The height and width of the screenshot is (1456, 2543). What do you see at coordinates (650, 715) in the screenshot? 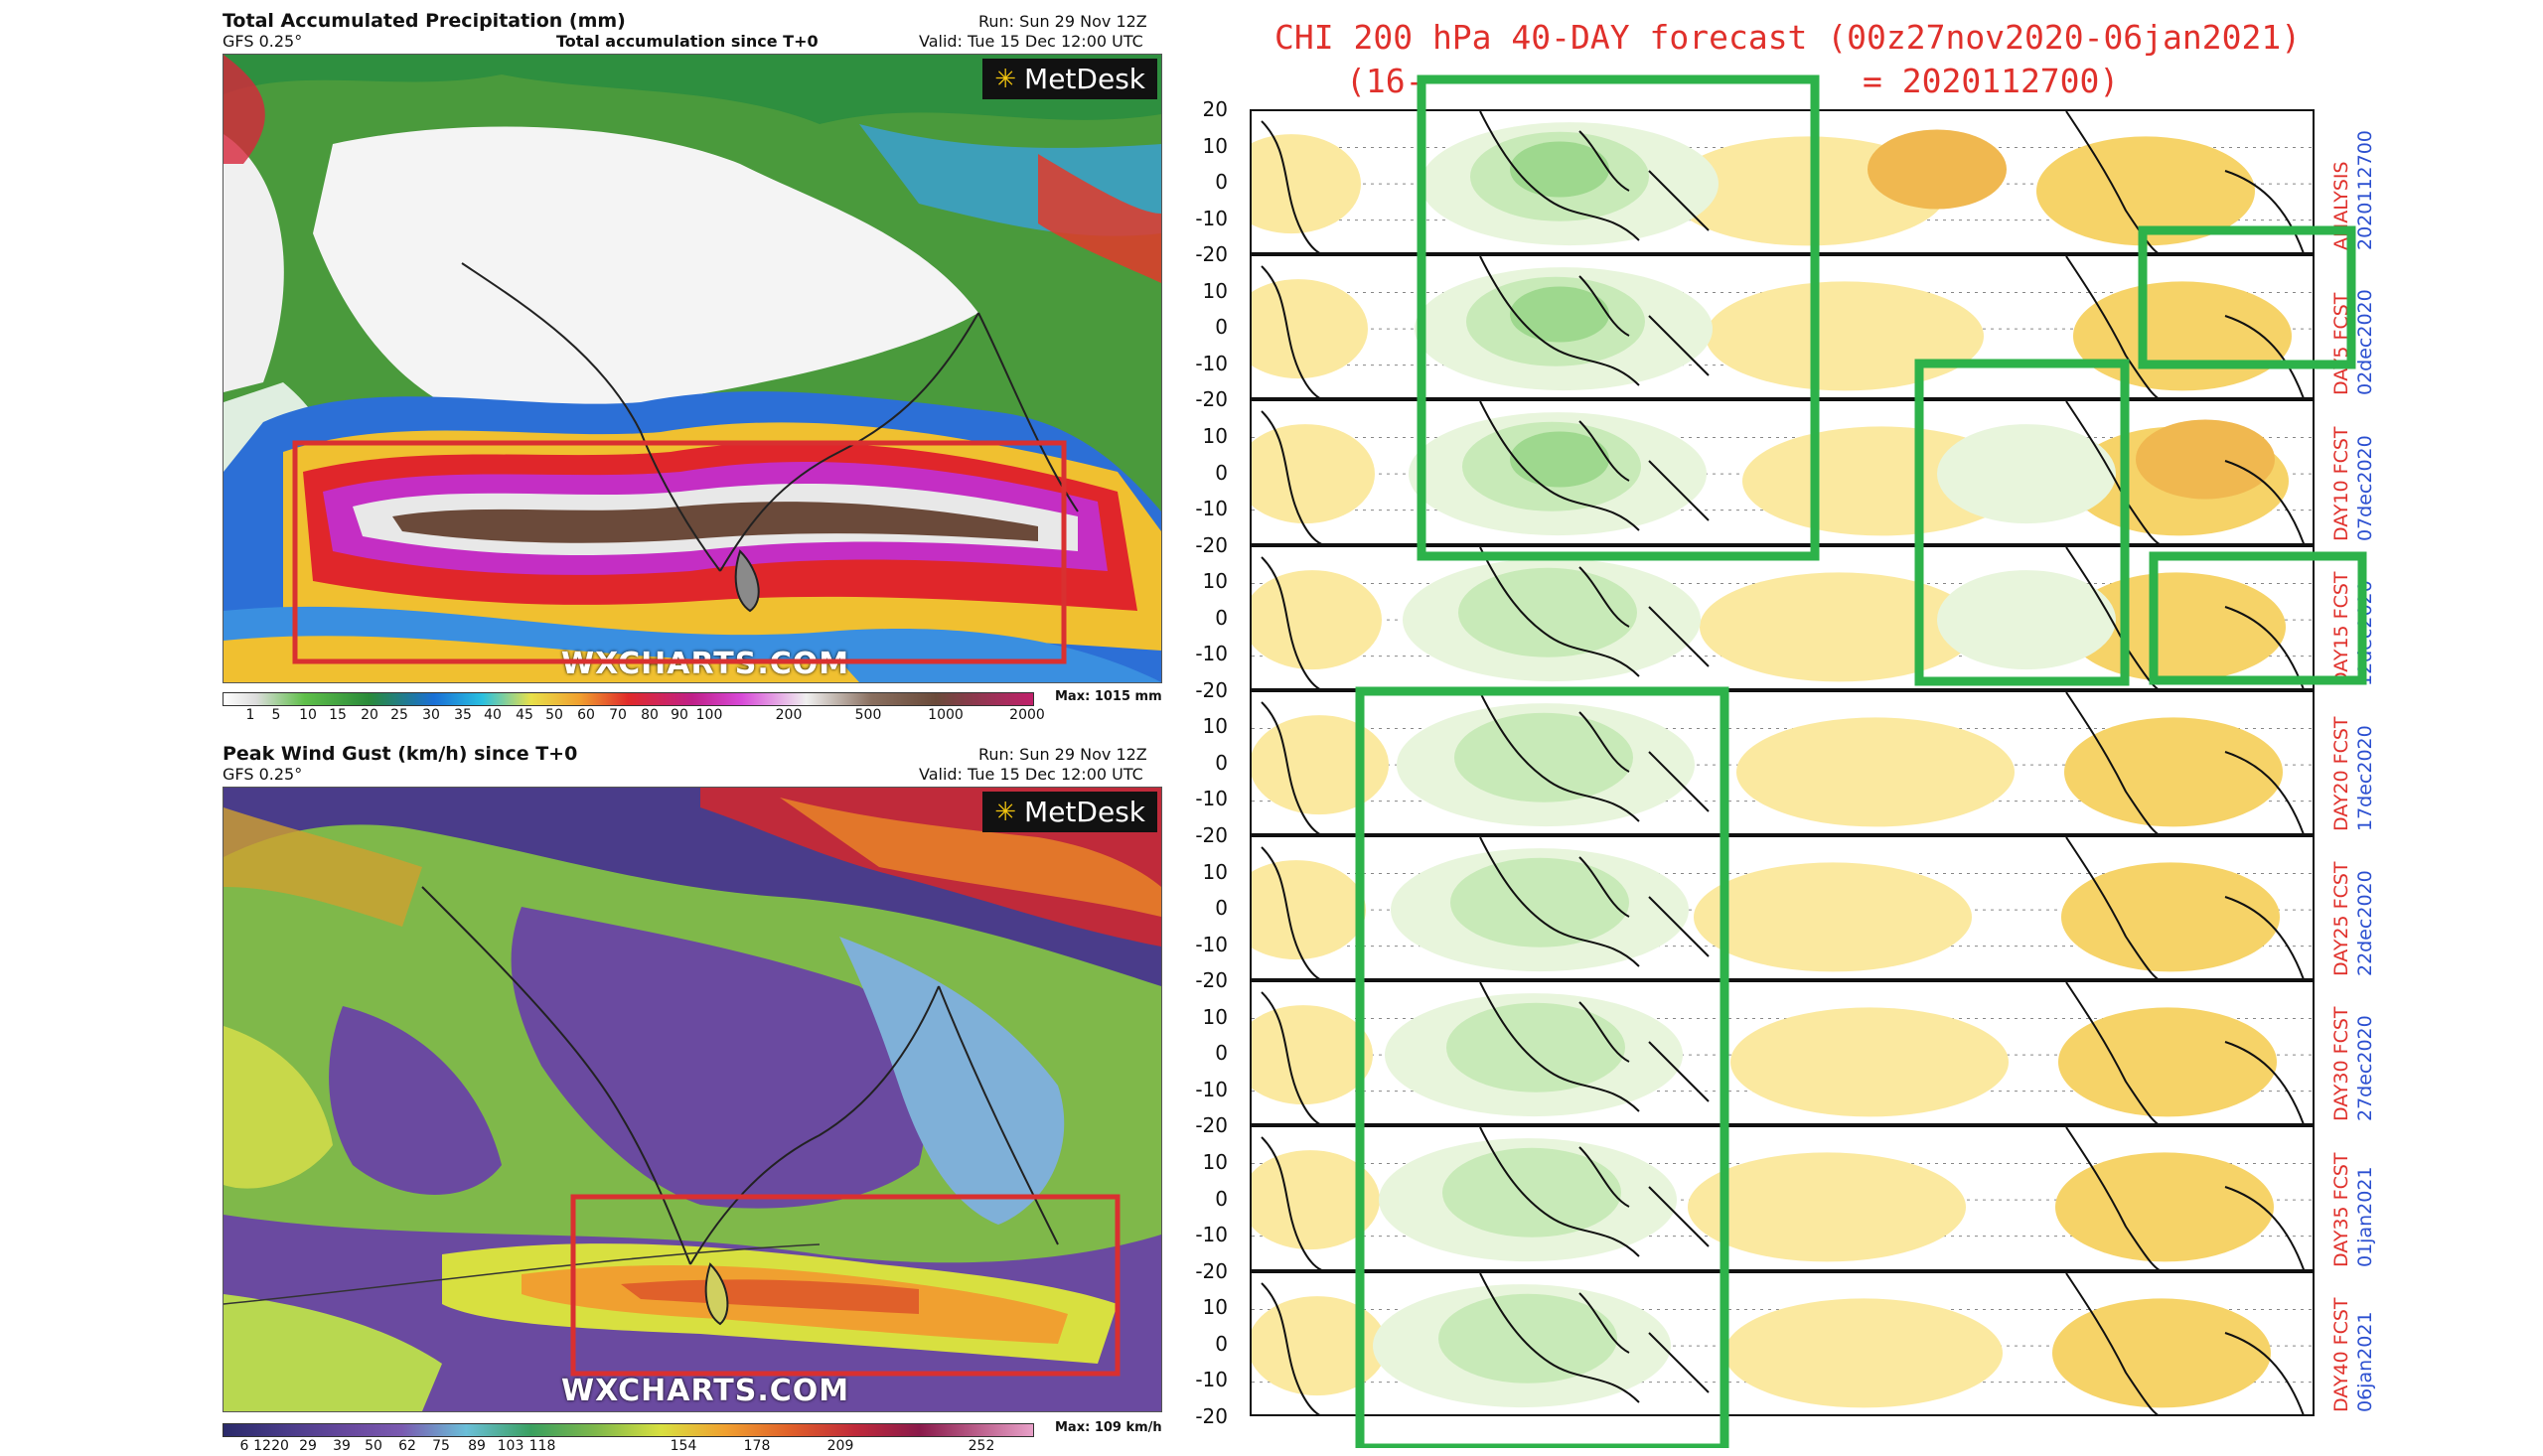
I see `scale-tick: 80` at bounding box center [650, 715].